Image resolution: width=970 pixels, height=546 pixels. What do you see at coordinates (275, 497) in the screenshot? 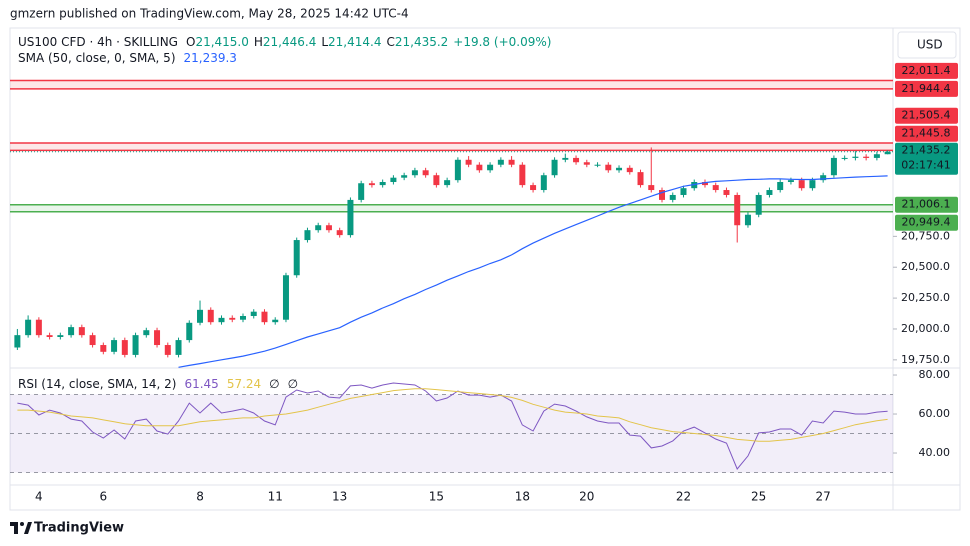
I see `x-tick-label: 11` at bounding box center [275, 497].